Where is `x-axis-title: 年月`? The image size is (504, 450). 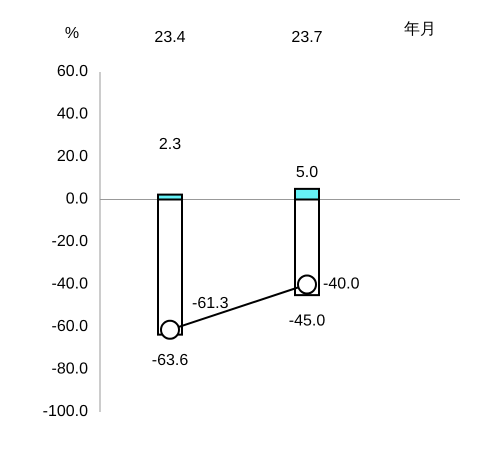
x-axis-title: 年月 is located at coordinates (420, 29).